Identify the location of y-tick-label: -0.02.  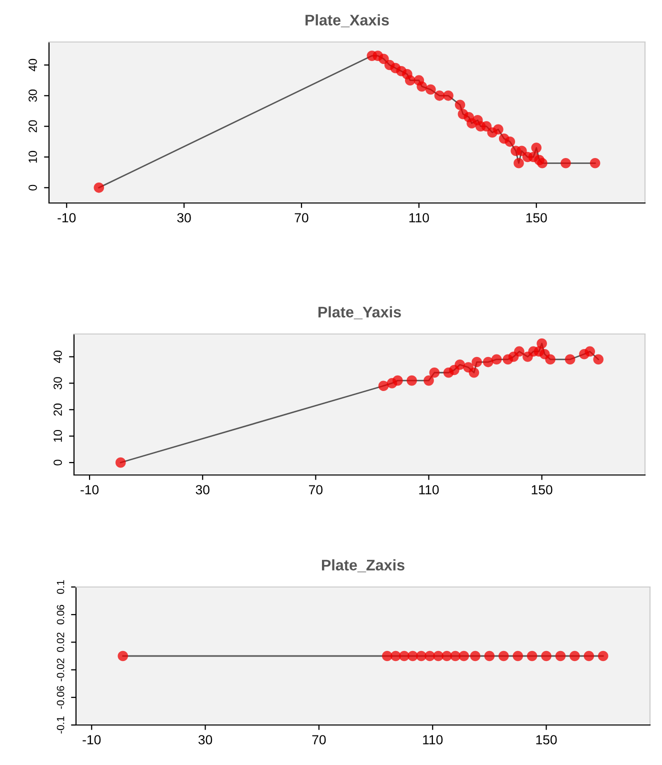
(60, 670).